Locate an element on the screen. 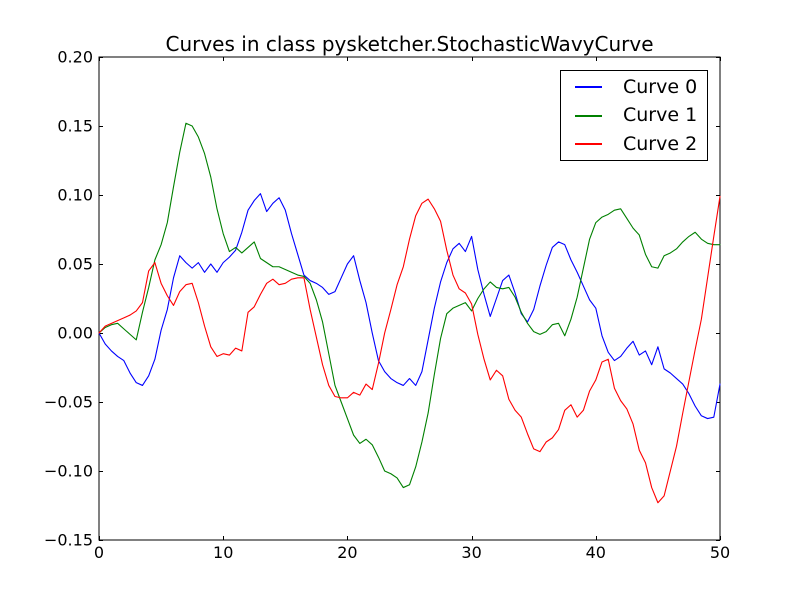  legend: Curve 0 Curve 1 Curve 2 is located at coordinates (634, 115).